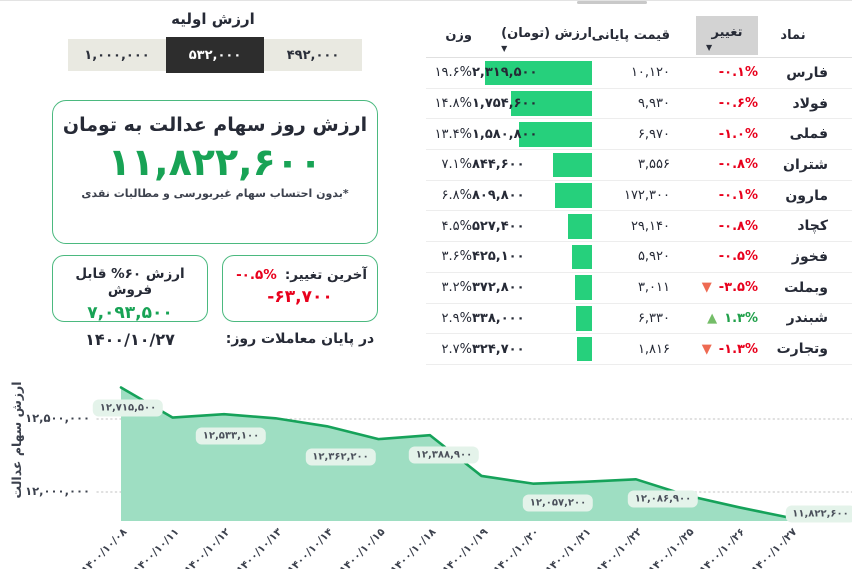 The image size is (852, 569). I want to click on y-axis-title: ارزش سهام عدالت, so click(16, 440).